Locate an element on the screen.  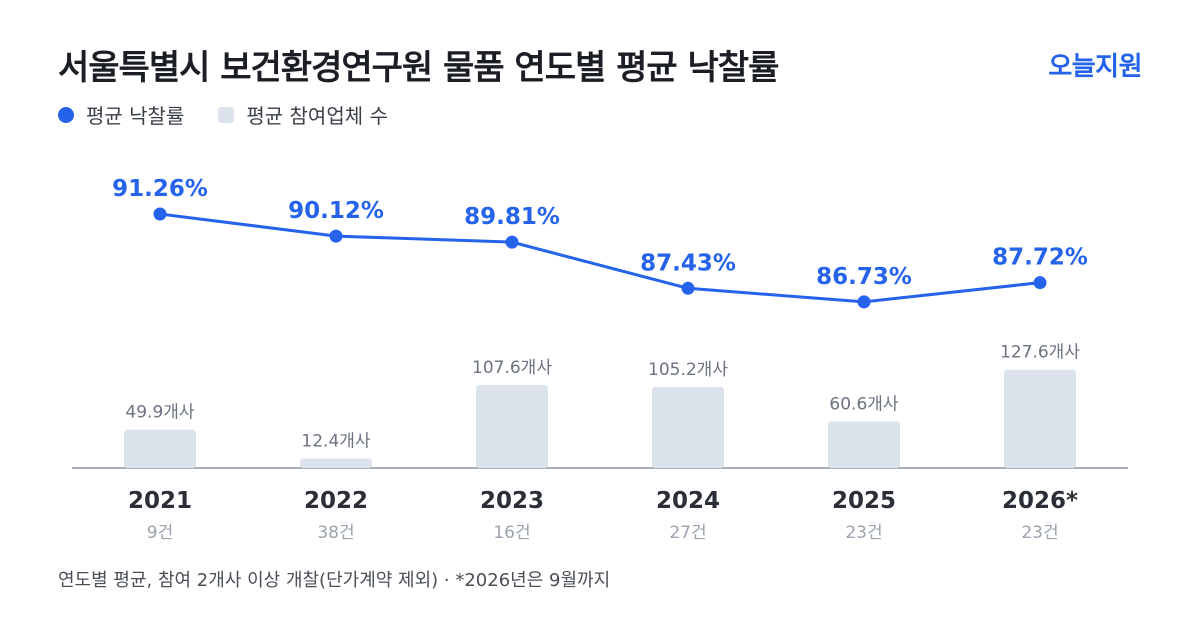
bar-label-2025: 60.6개사 is located at coordinates (863, 404).